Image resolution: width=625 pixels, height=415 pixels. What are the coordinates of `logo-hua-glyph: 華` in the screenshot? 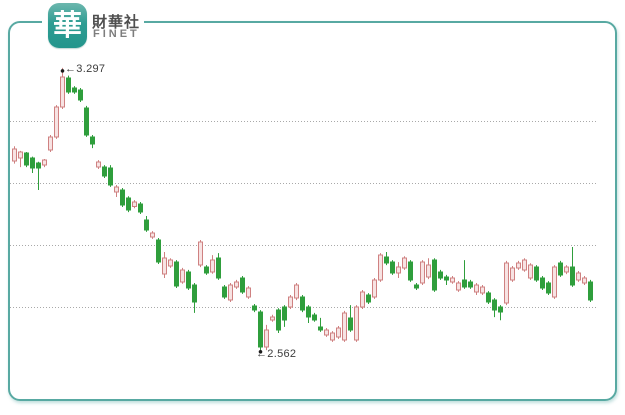 It's located at (67, 25).